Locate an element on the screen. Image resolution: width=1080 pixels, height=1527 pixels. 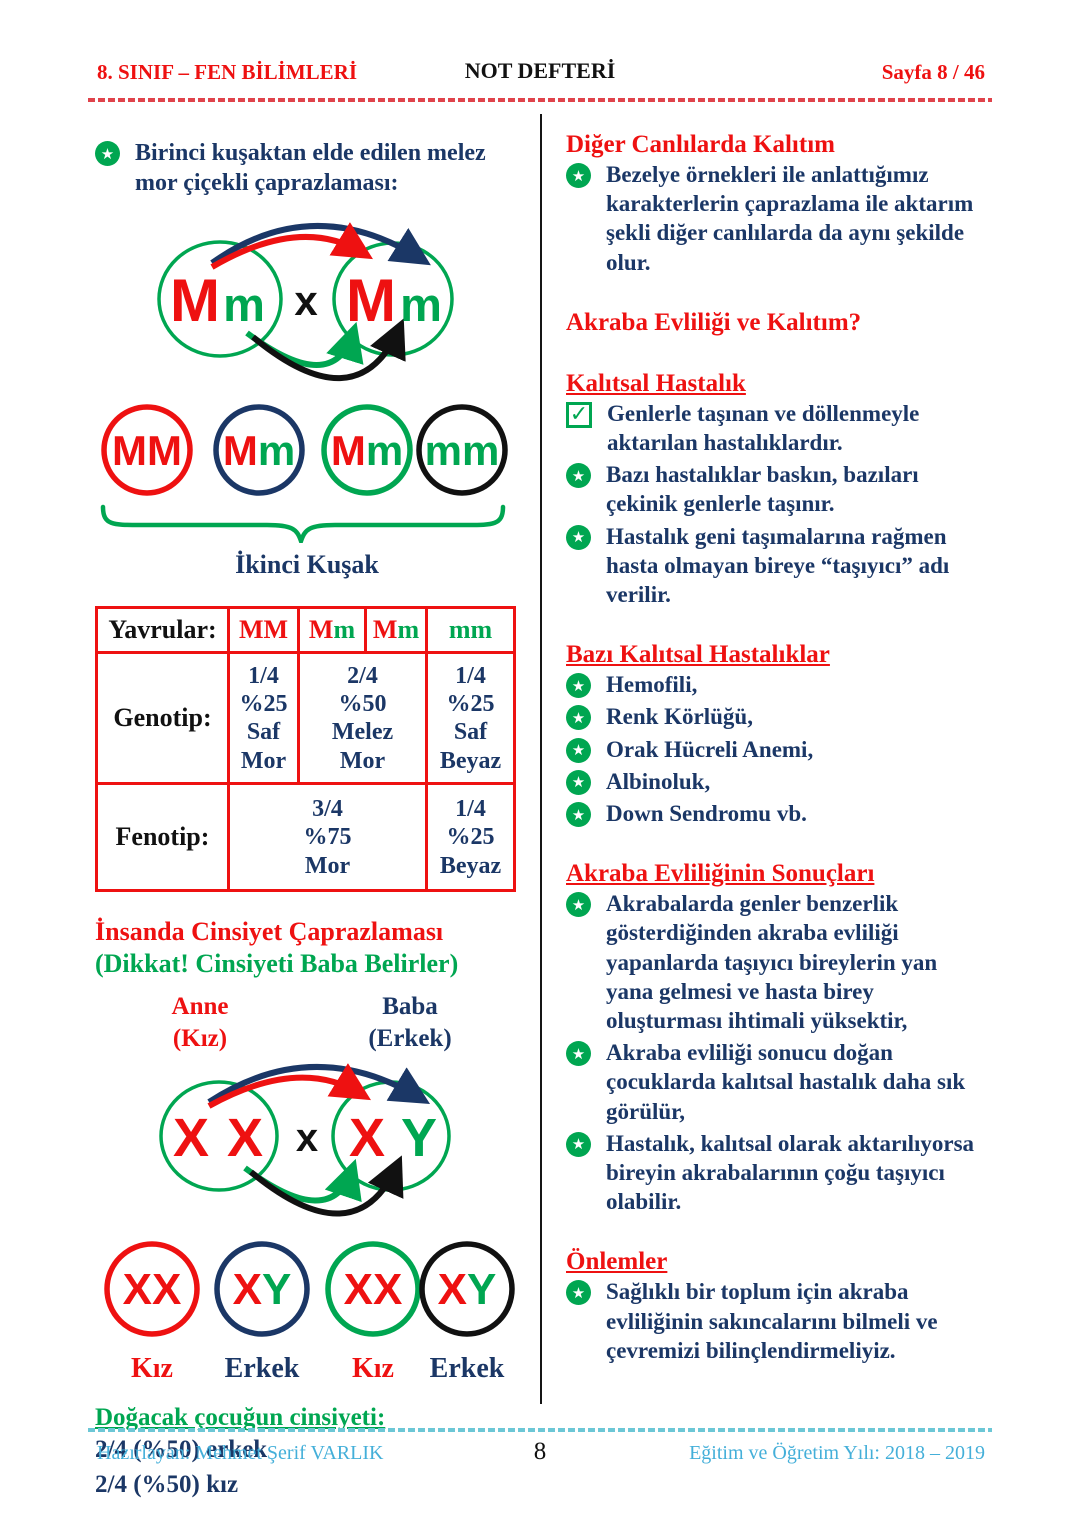
genotype-Mm-value: 2/4 %50 Melez Mor is located at coordinates (362, 718).